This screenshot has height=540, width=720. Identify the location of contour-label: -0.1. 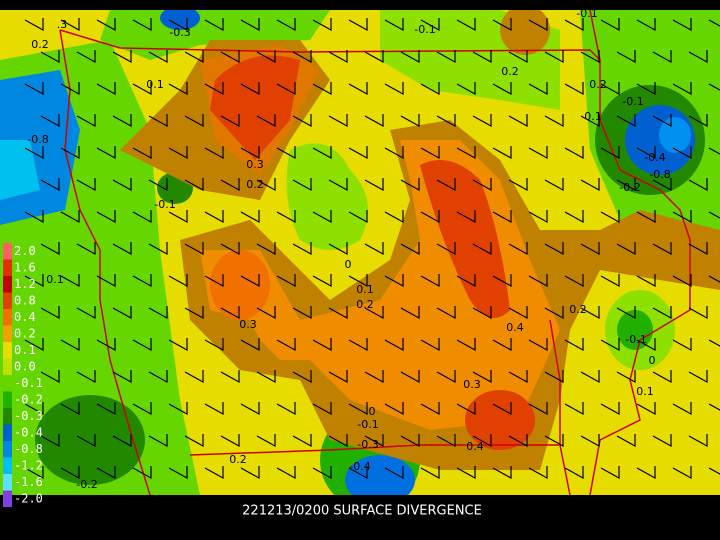
(424, 29).